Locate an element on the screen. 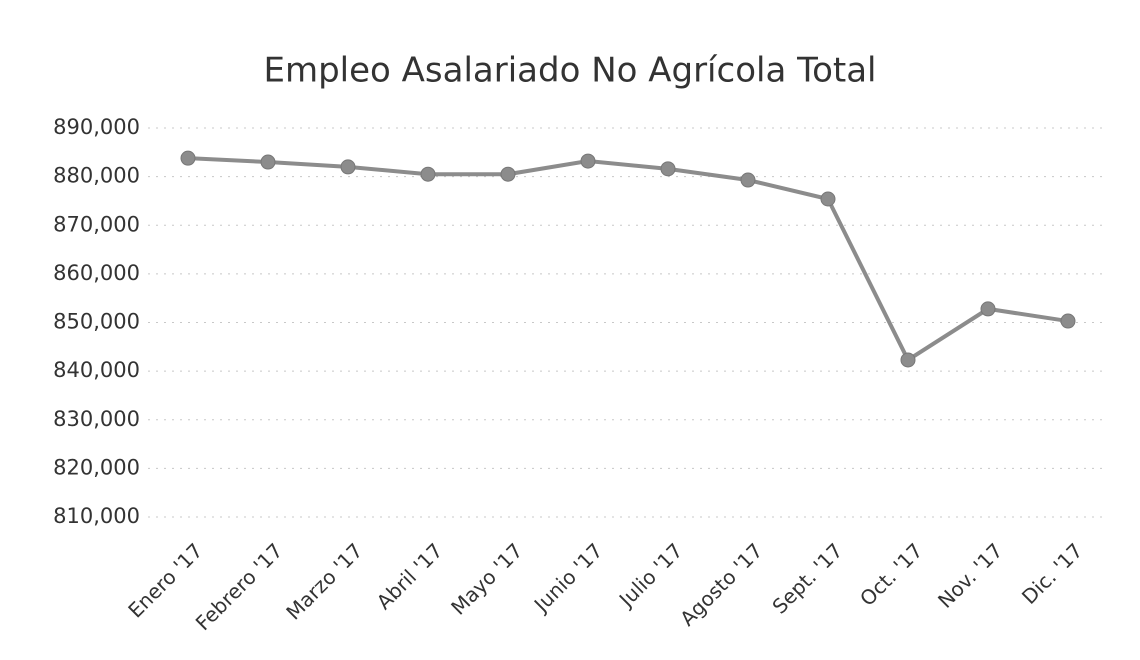  y-tick-label: 840,000 is located at coordinates (96, 370).